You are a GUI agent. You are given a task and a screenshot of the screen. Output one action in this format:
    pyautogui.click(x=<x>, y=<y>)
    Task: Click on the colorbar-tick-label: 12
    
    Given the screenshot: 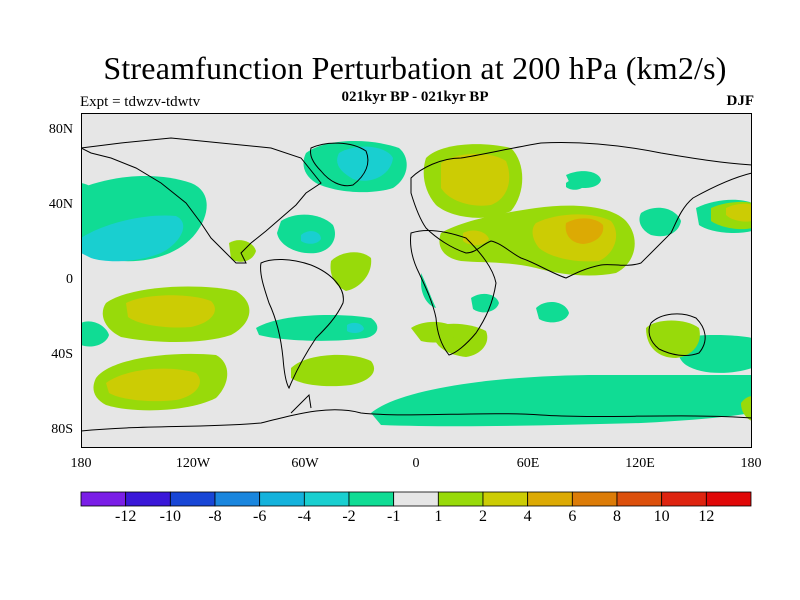 What is the action you would take?
    pyautogui.click(x=706, y=516)
    